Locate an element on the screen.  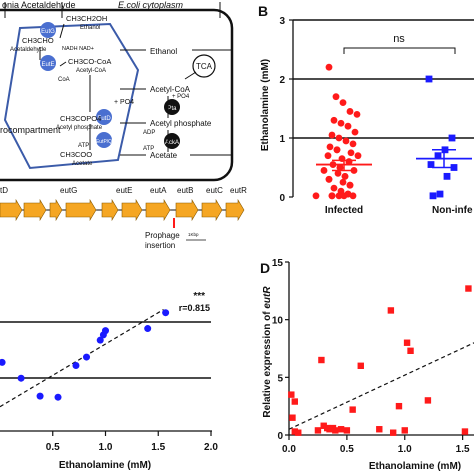
cofactor-nadh: NADH NAD+ is located at coordinates (78, 49).